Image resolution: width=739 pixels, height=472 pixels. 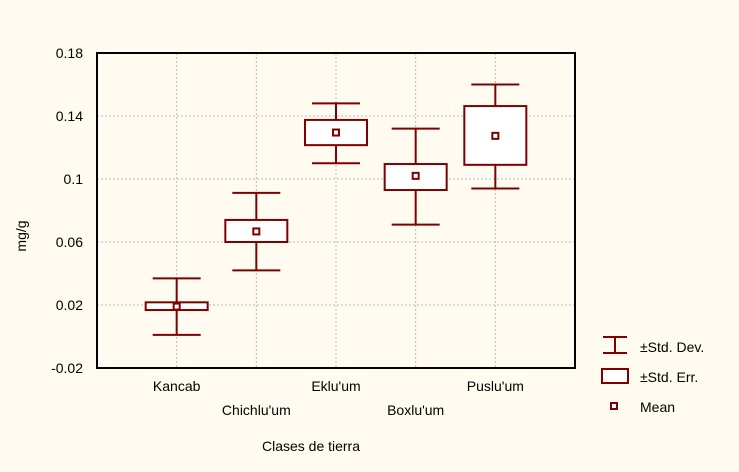 What do you see at coordinates (69, 305) in the screenshot?
I see `y-tick-label: 0.02` at bounding box center [69, 305].